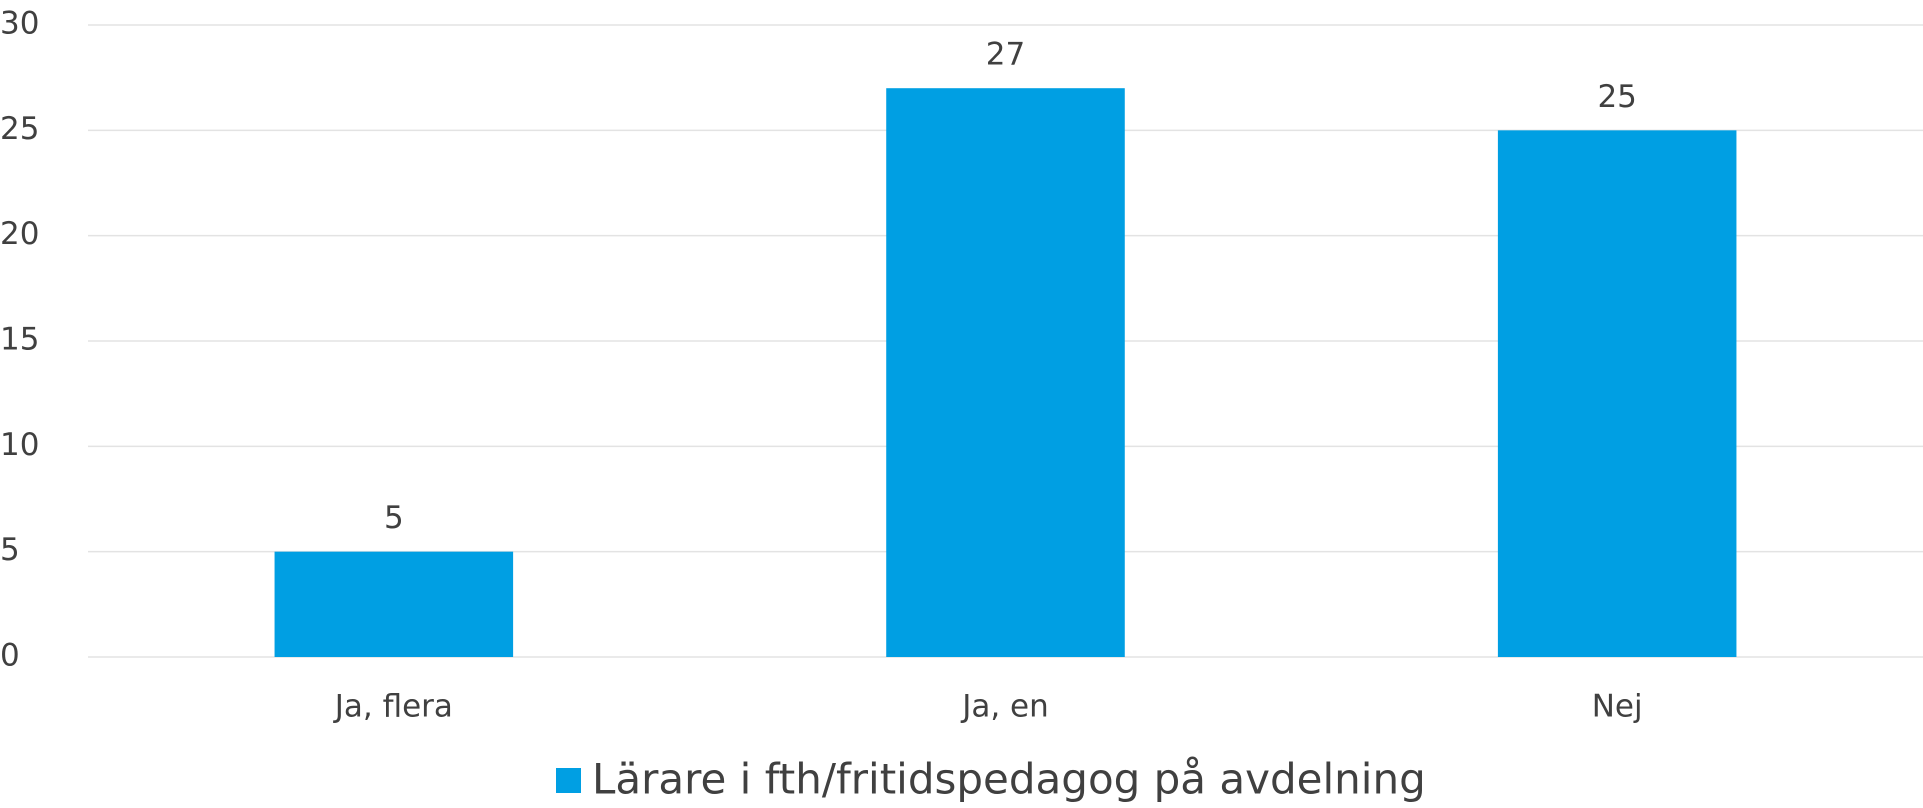  Describe the element at coordinates (1616, 97) in the screenshot. I see `data-label: 25` at that location.